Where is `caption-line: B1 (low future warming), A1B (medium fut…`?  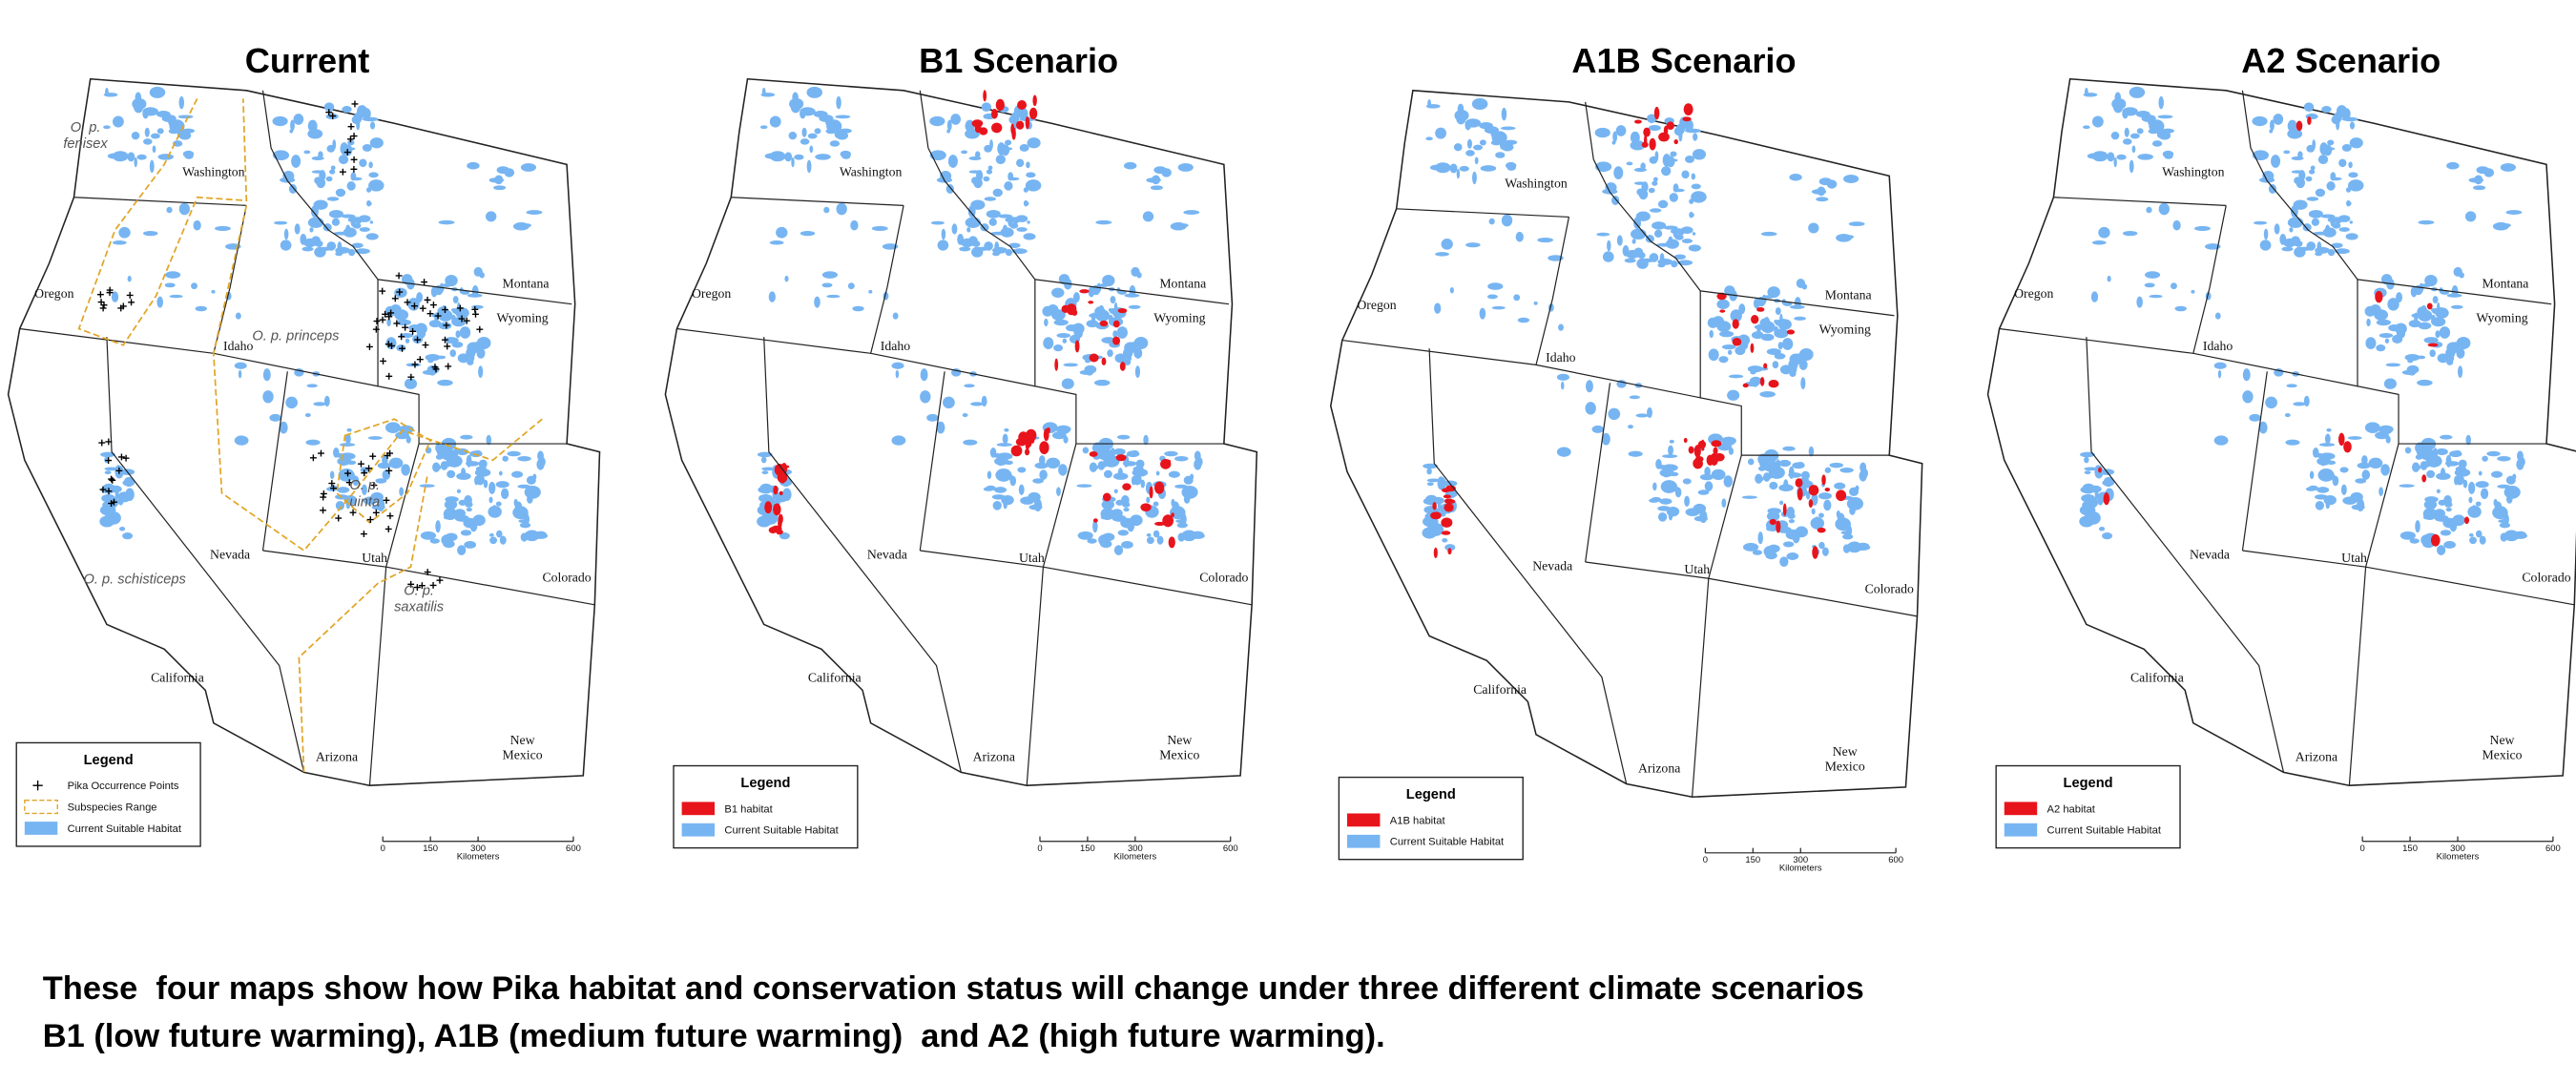 caption-line: B1 (low future warming), A1B (medium fut… is located at coordinates (714, 1036).